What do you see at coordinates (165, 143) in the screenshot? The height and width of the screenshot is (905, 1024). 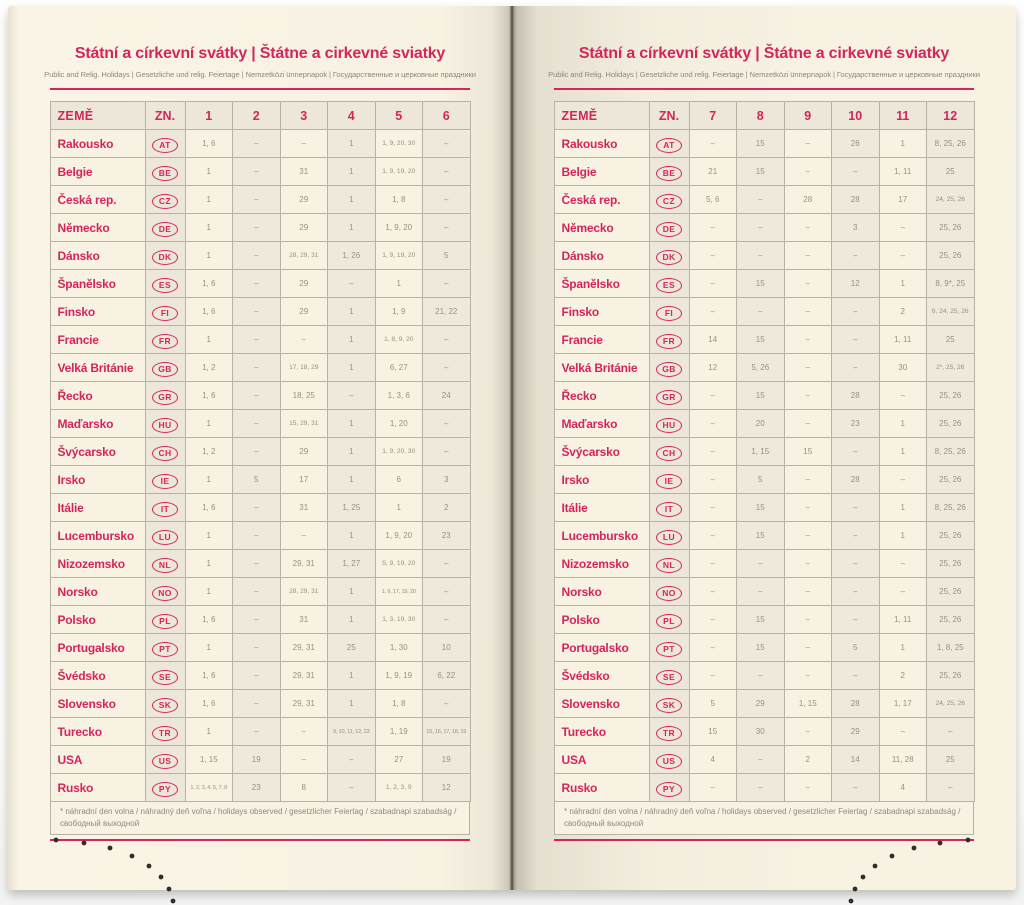 I see `country-code-cell: AT` at bounding box center [165, 143].